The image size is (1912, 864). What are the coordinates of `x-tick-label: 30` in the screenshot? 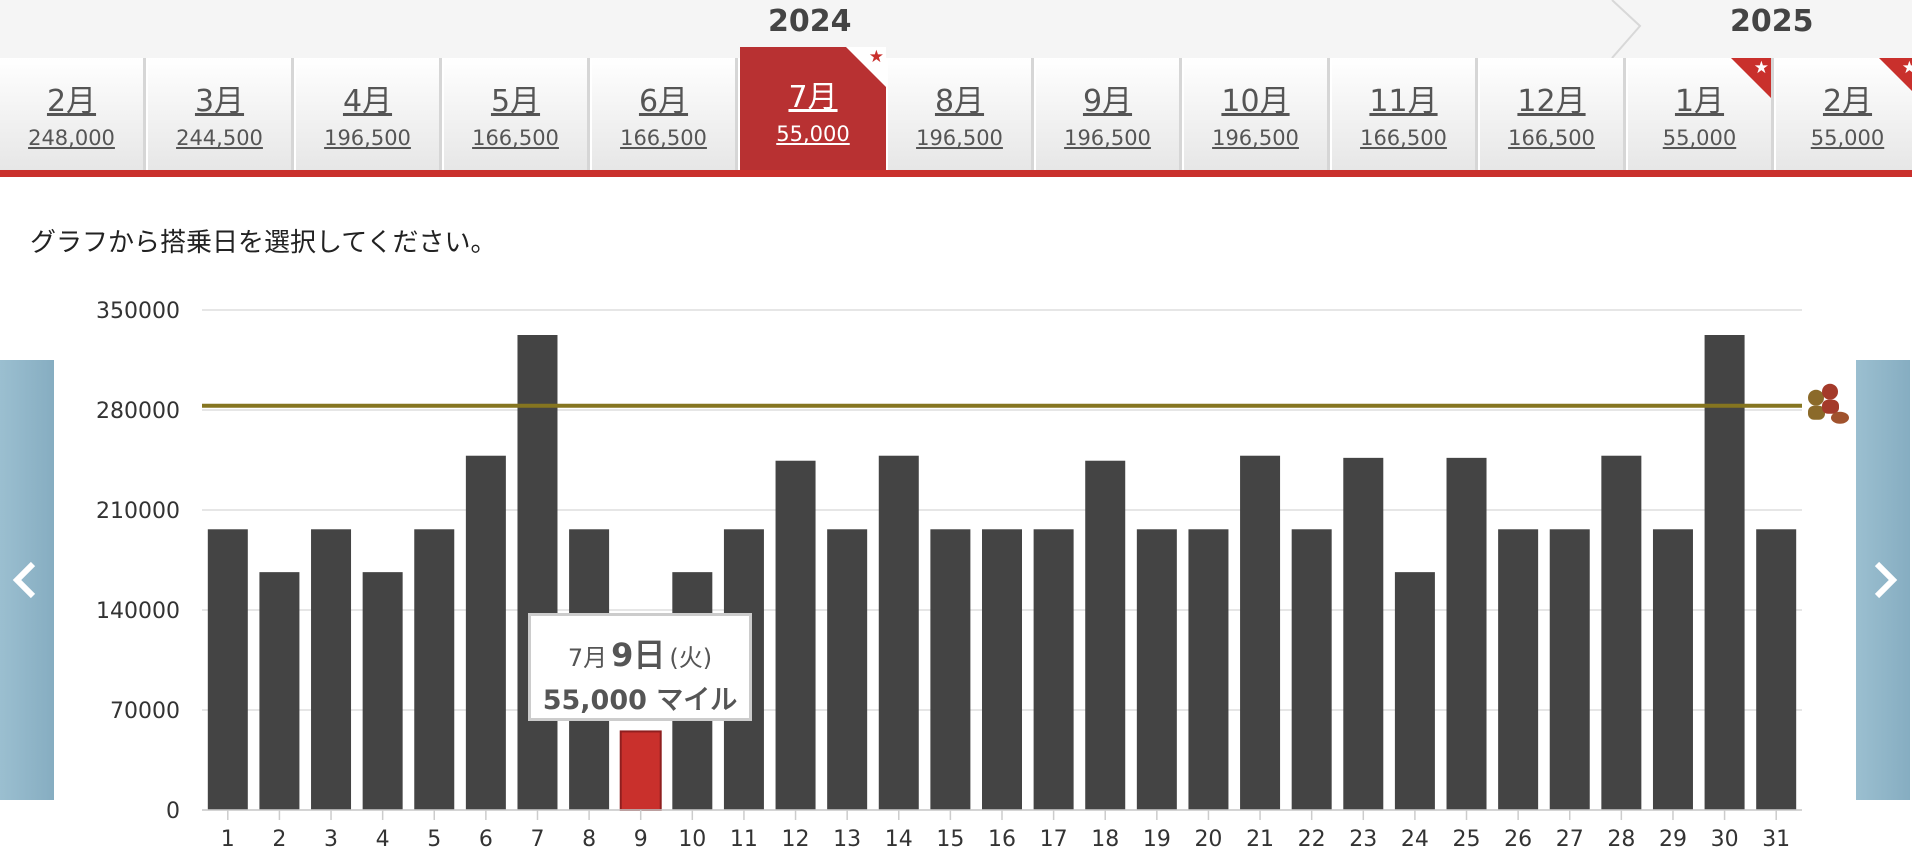 It's located at (1725, 839).